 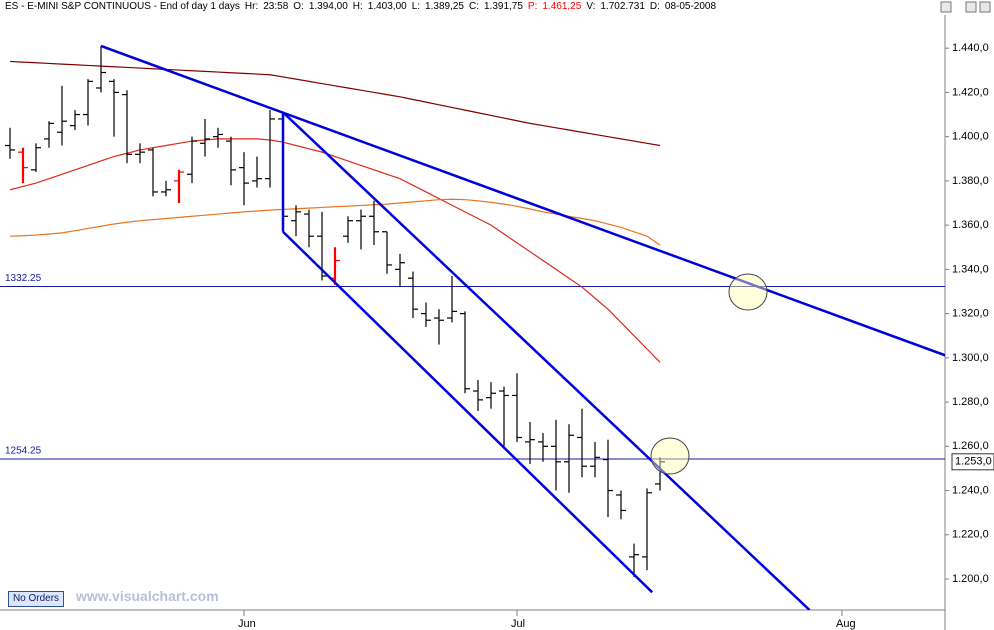 I want to click on last-price-box, so click(x=972, y=462).